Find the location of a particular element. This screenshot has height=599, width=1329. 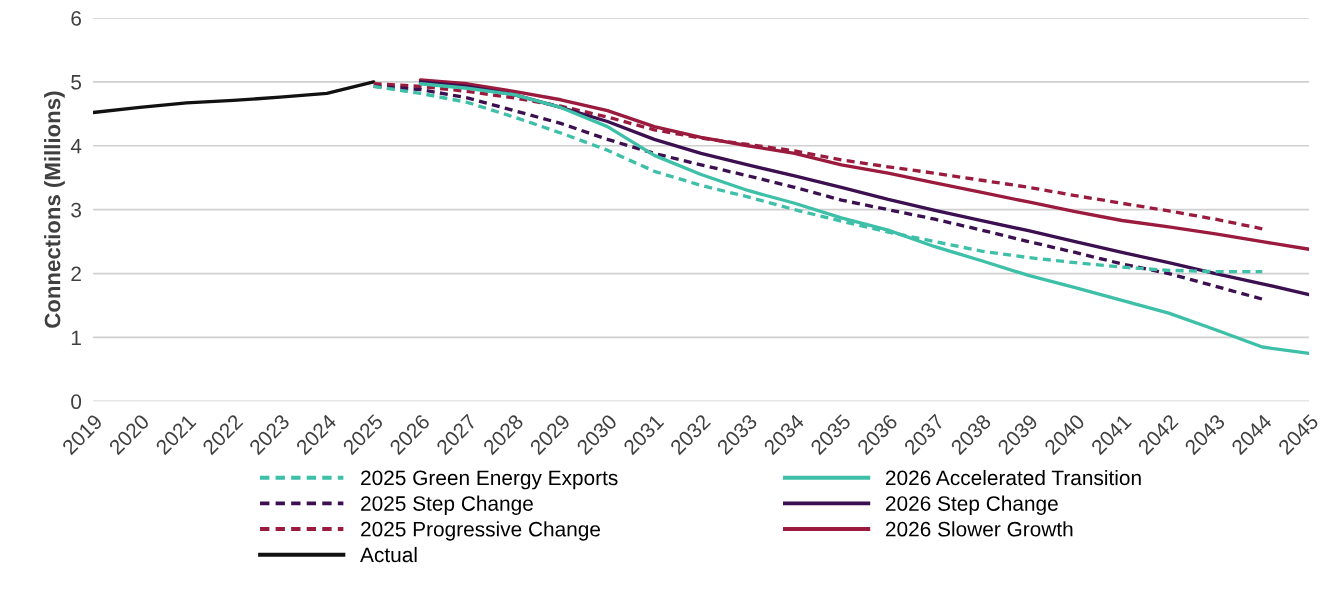

legend-label: 2026 Step Change is located at coordinates (972, 505).